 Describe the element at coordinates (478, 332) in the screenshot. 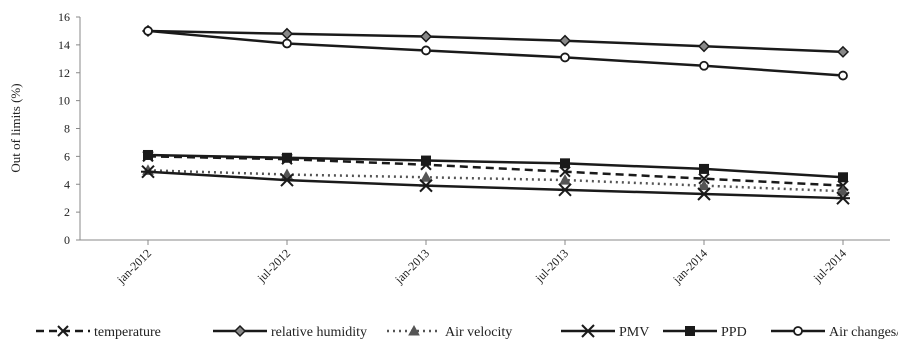

I see `legend-label: Air velocity` at that location.